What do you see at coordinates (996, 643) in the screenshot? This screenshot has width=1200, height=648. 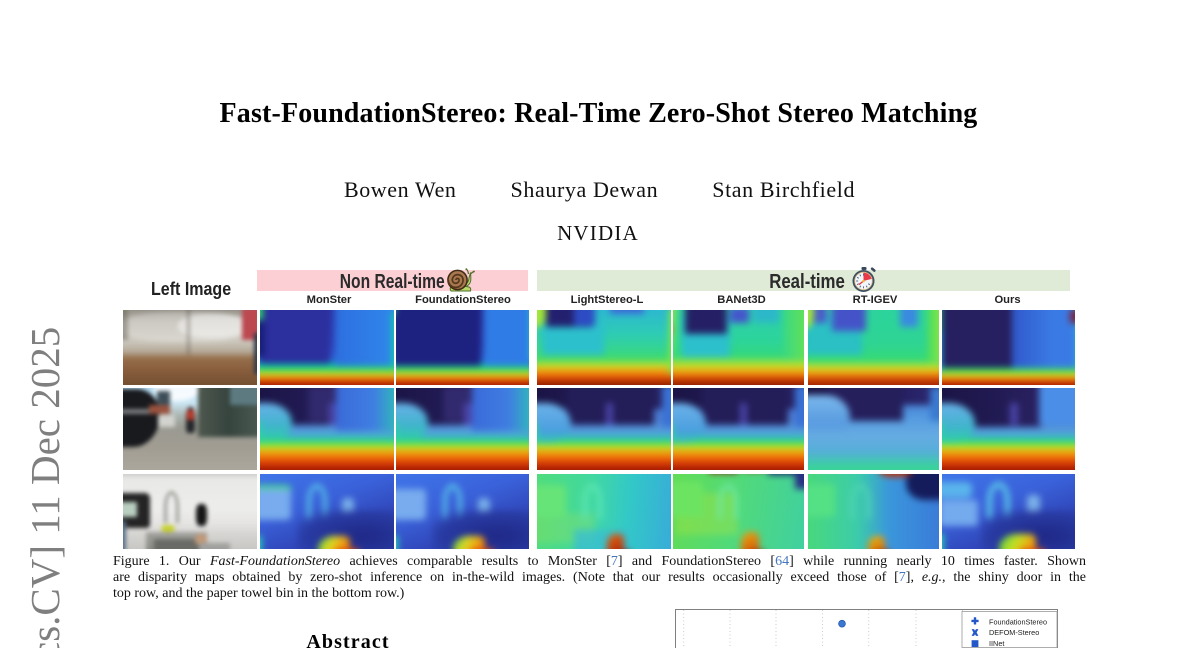 I see `svg-text: IINet` at bounding box center [996, 643].